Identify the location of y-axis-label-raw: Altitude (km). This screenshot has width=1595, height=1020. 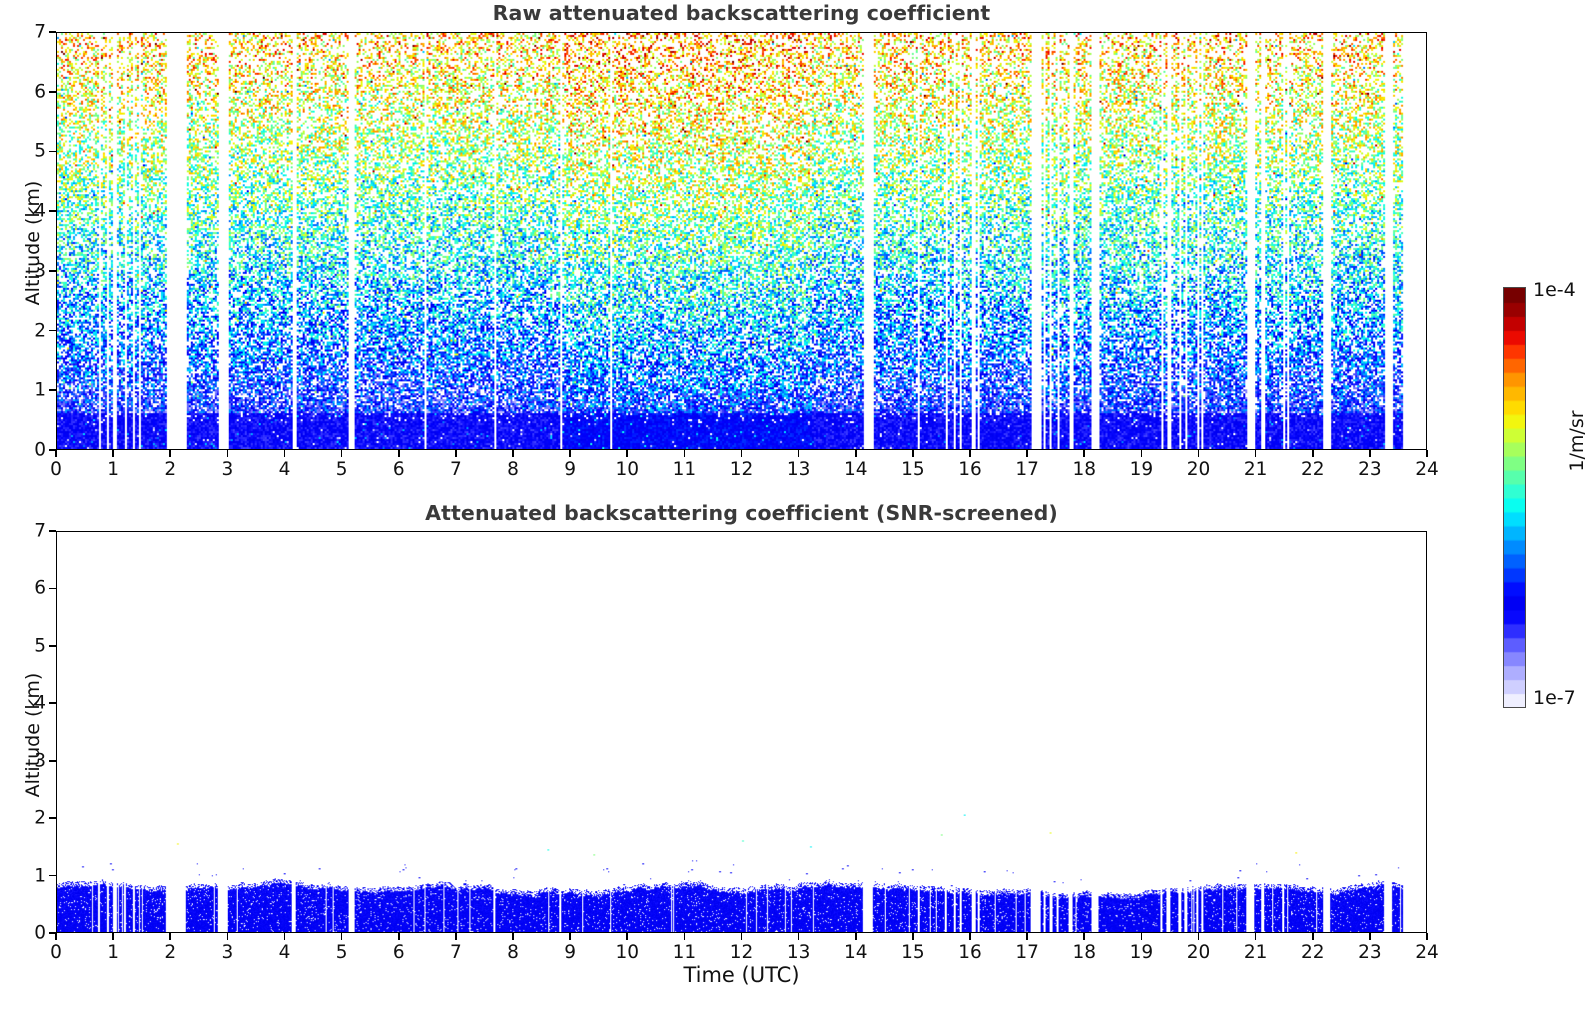
(33, 243).